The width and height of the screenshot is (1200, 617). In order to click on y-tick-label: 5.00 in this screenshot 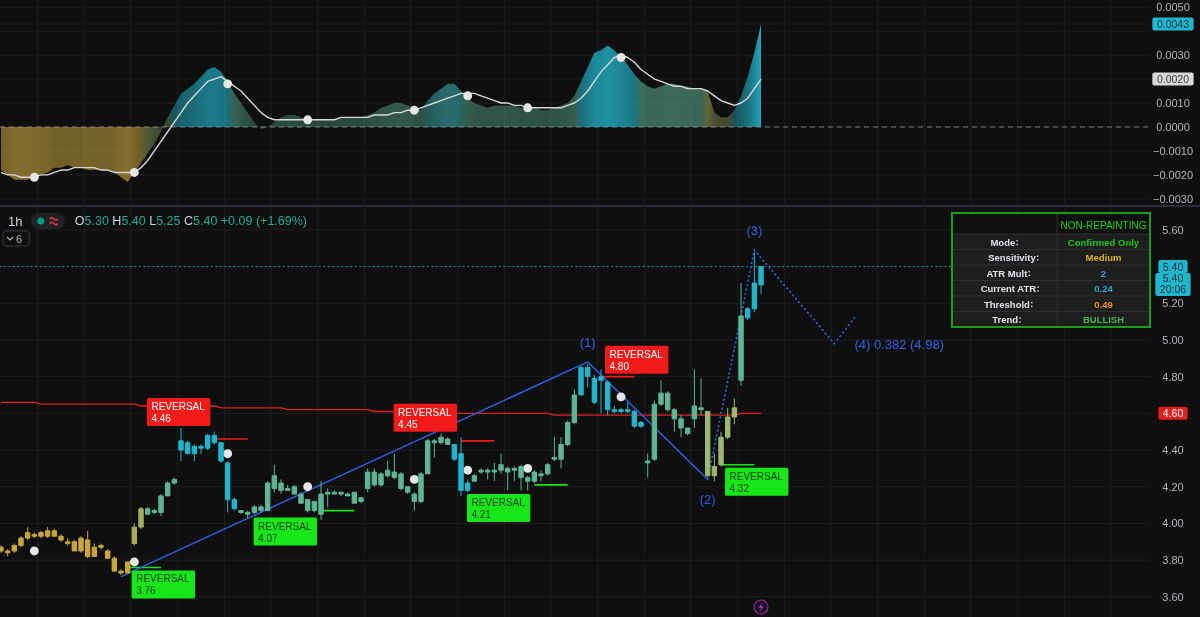, I will do `click(1173, 339)`.